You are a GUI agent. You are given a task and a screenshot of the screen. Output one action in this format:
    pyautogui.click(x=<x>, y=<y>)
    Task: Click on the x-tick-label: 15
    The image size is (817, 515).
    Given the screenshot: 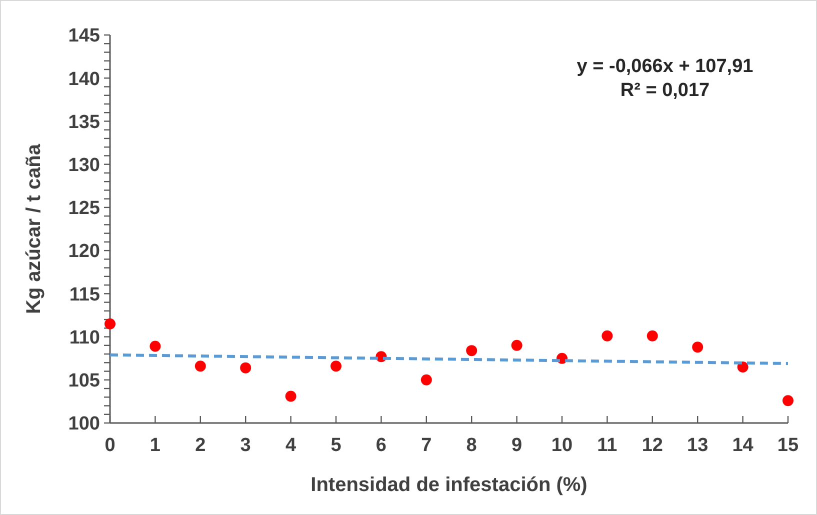 What is the action you would take?
    pyautogui.click(x=788, y=445)
    